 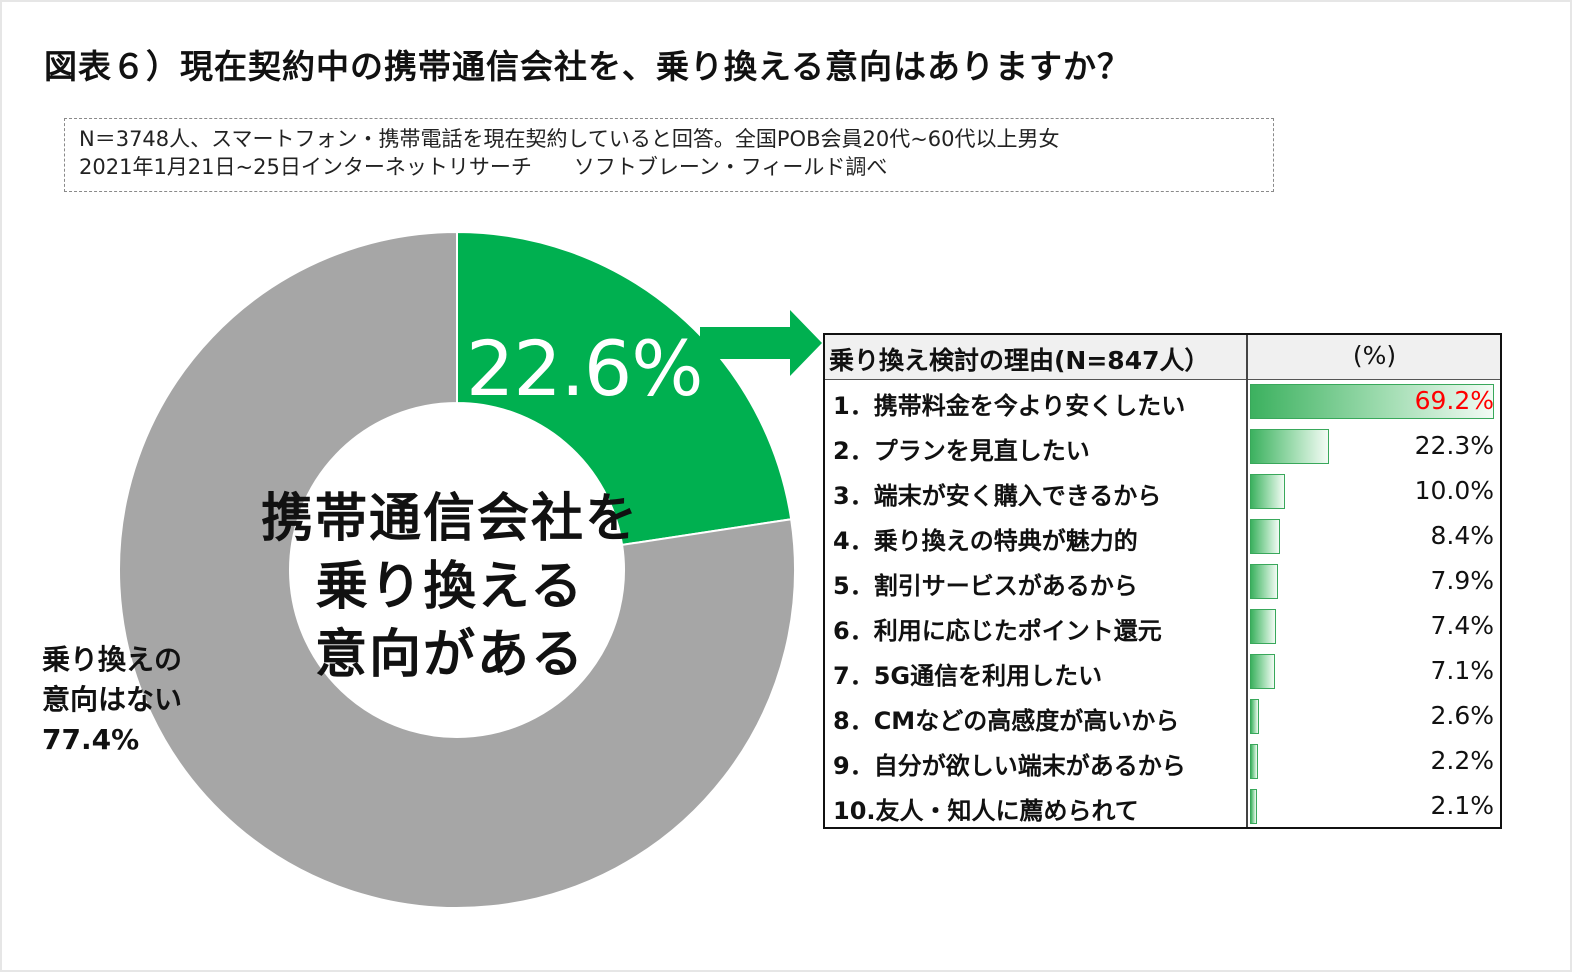 What do you see at coordinates (1162, 447) in the screenshot?
I see `reason-row: 2．プランを見直したい 22.3%` at bounding box center [1162, 447].